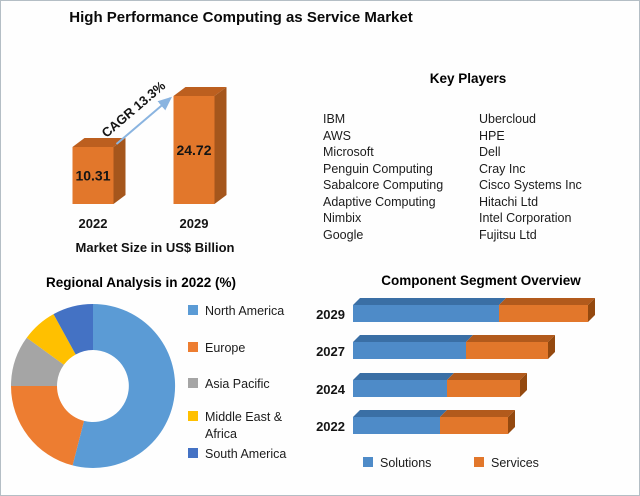 This screenshot has height=496, width=640. I want to click on bar-top-2029, so click(200, 91).